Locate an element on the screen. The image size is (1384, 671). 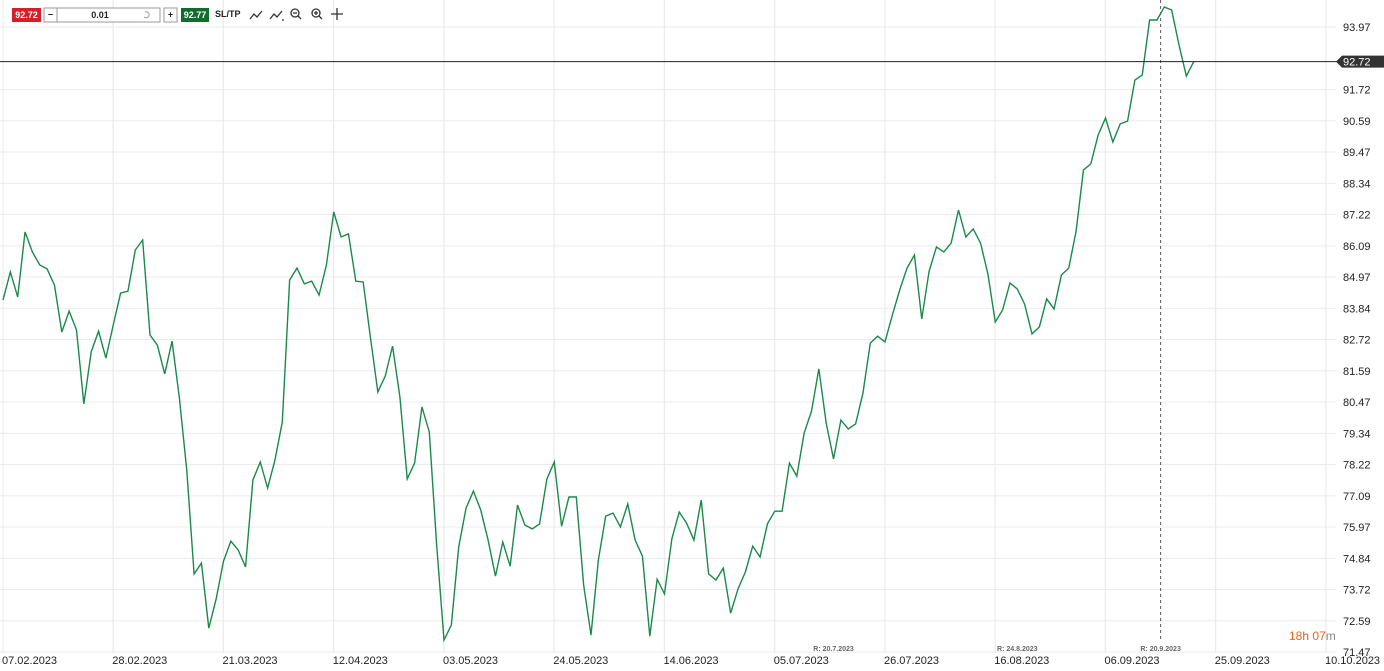
x-tick-label: 07.02.2023 is located at coordinates (29, 661).